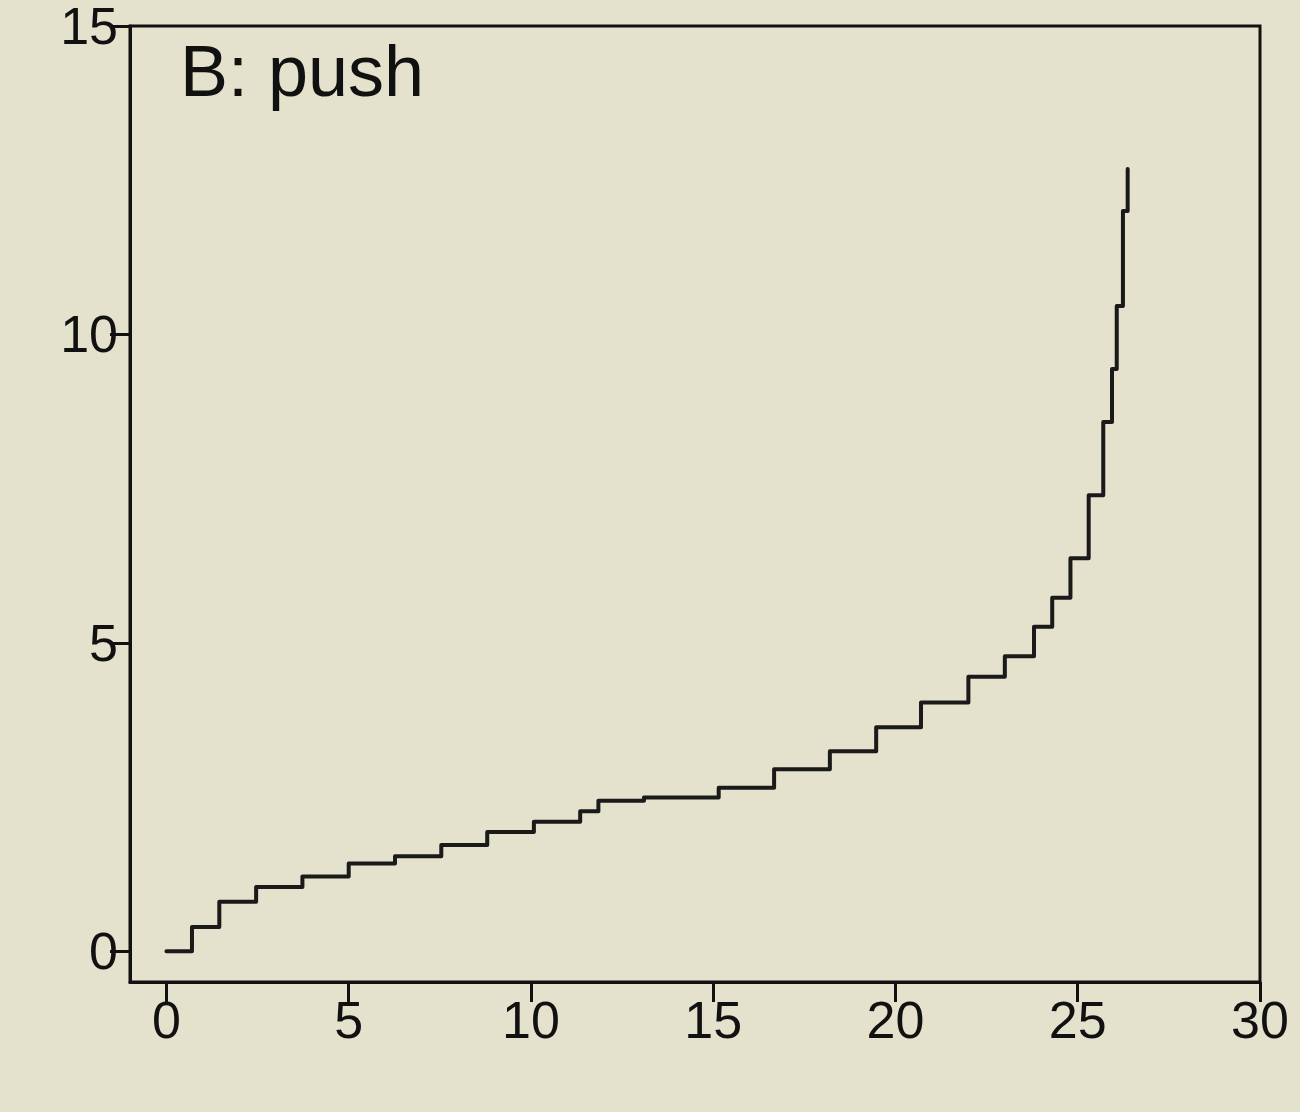 The image size is (1300, 1112). Describe the element at coordinates (1260, 1020) in the screenshot. I see `x-tick-label: 30` at that location.